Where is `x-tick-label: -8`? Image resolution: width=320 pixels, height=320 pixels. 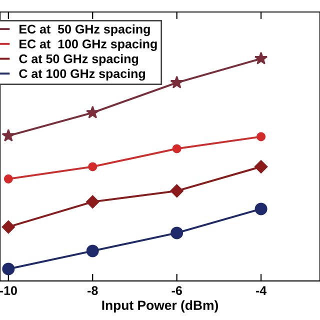
x-tick-label: -8 is located at coordinates (93, 291).